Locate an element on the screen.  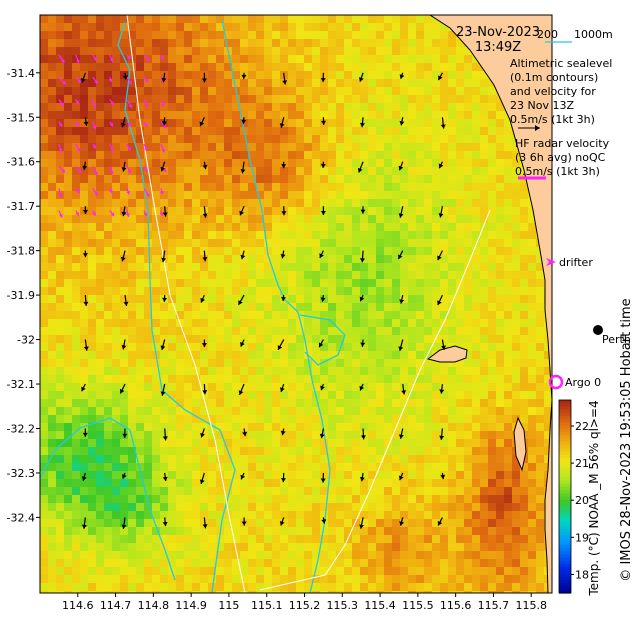
x-tick-label: 115.3 is located at coordinates (343, 605).